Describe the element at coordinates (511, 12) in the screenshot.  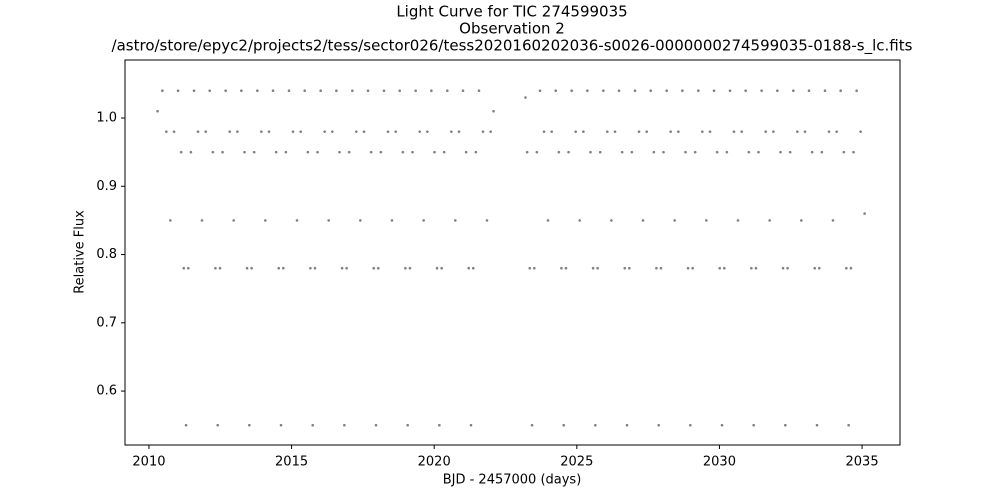
I see `chart-title: Light Curve for TIC 274599035` at that location.